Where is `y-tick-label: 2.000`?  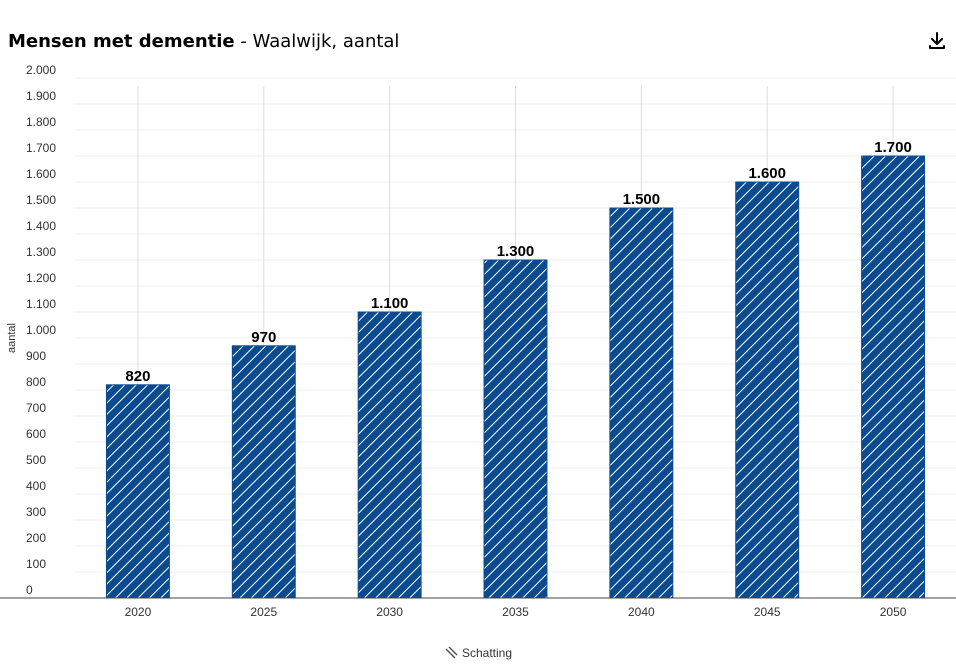 y-tick-label: 2.000 is located at coordinates (41, 70).